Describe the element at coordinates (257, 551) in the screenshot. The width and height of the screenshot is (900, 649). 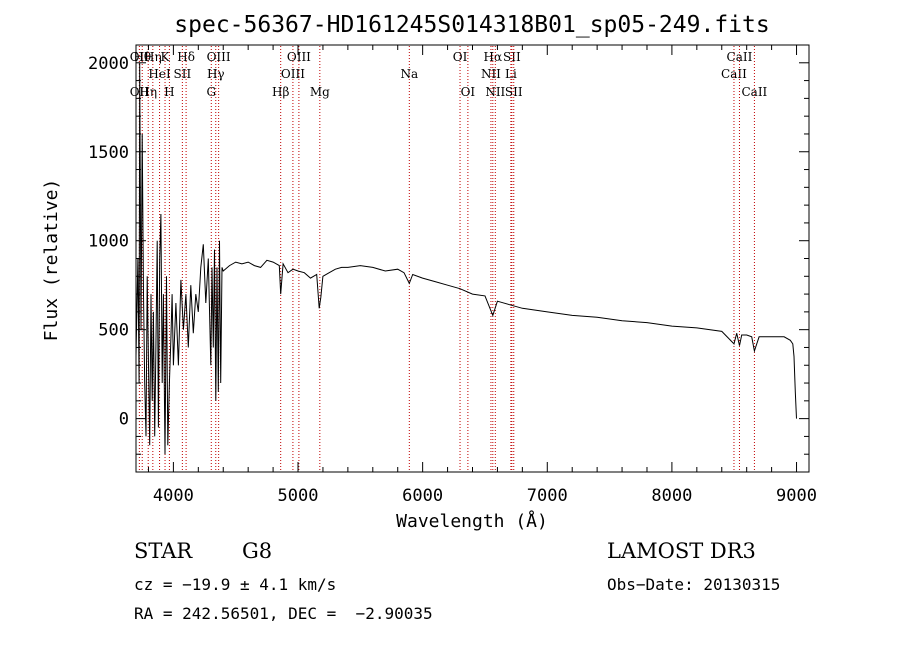
I see `object-subclass: G8` at that location.